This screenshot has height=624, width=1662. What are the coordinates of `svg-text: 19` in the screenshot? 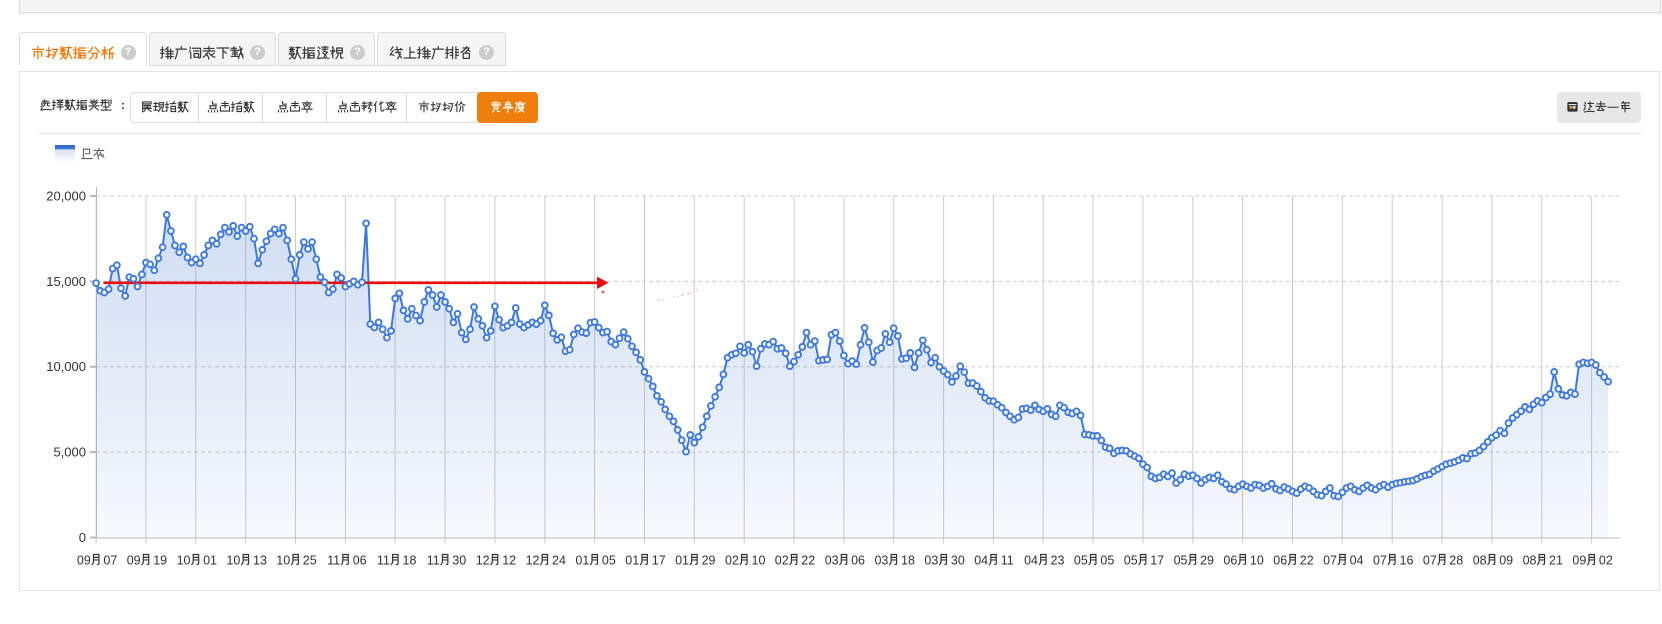 It's located at (160, 561).